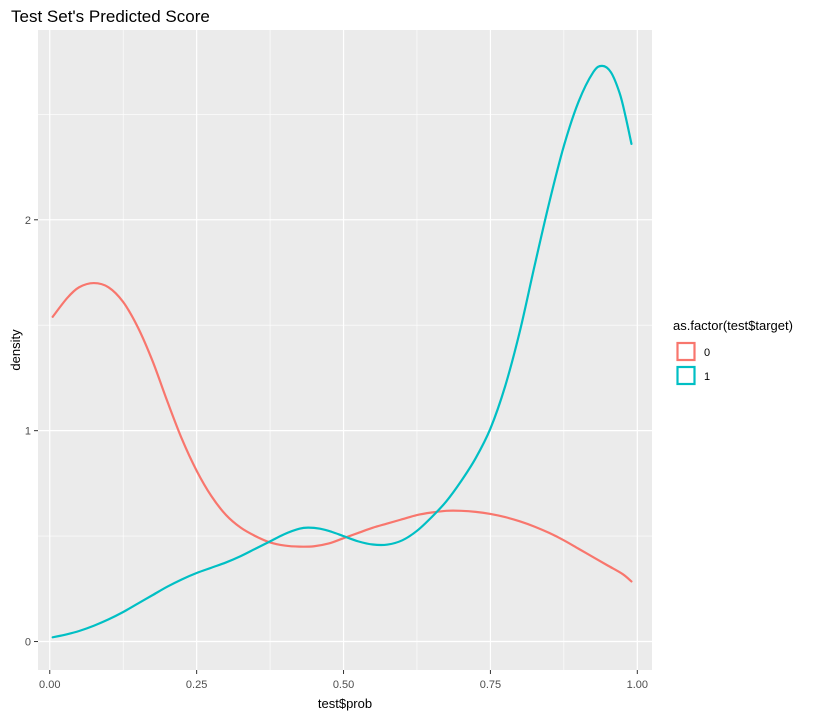 The width and height of the screenshot is (825, 717). What do you see at coordinates (733, 325) in the screenshot?
I see `legend-title: as.factor(test$target)` at bounding box center [733, 325].